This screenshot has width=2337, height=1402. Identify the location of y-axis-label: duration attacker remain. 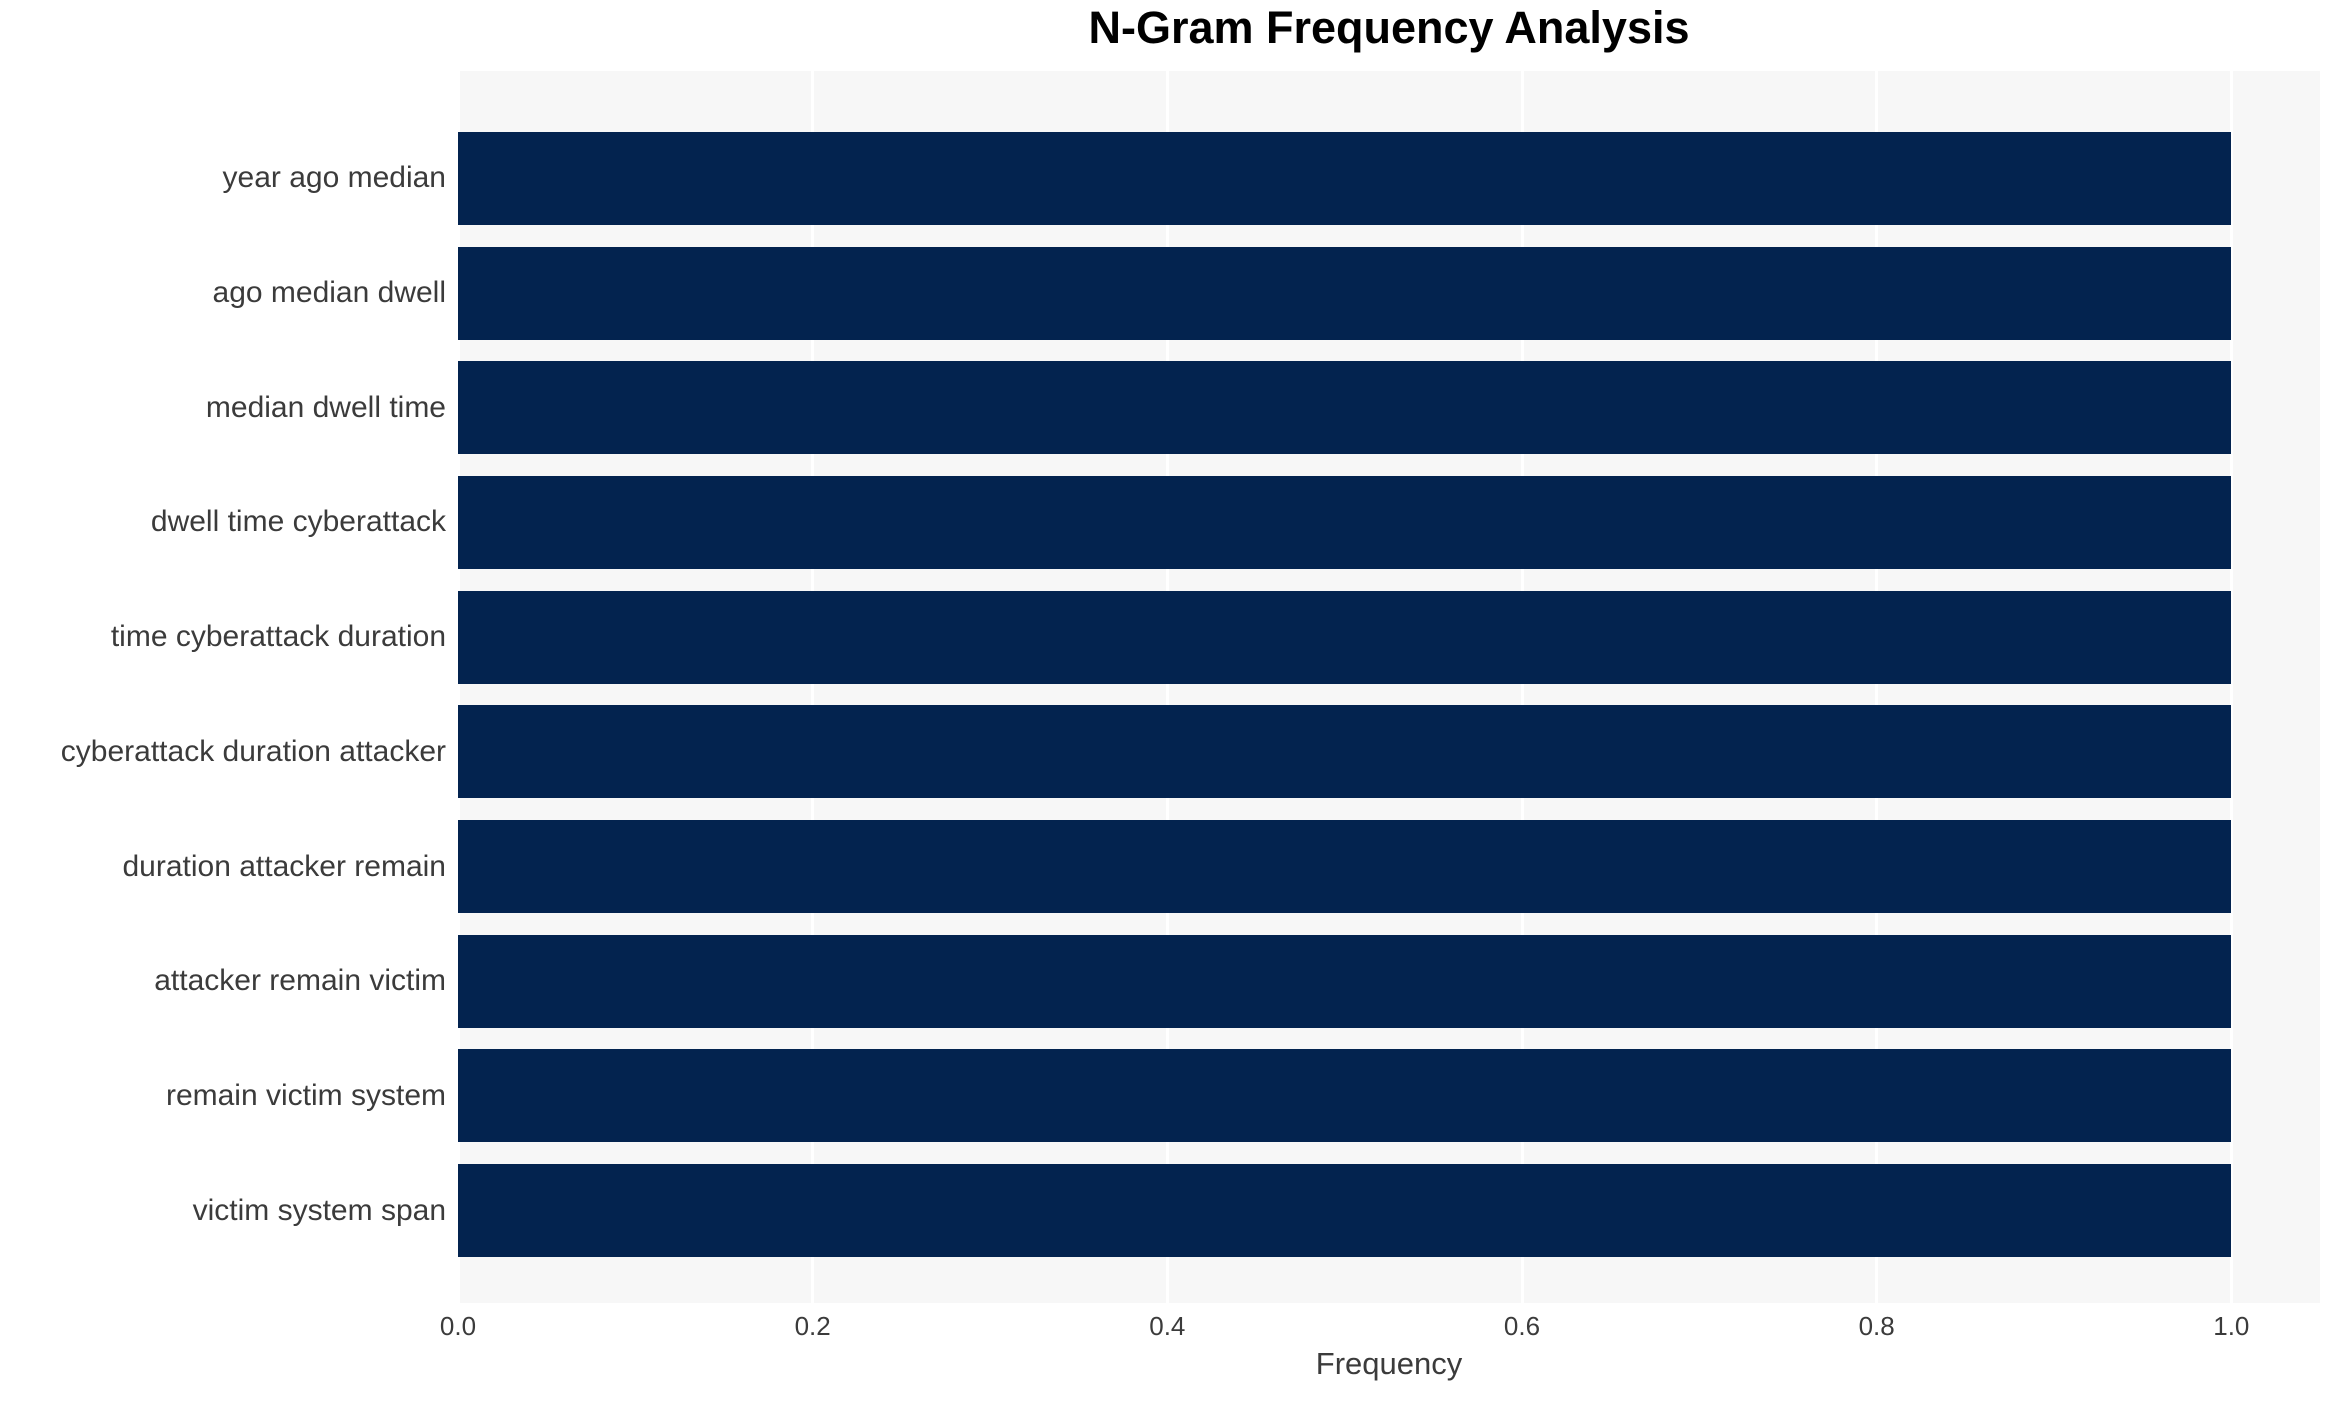
(284, 866).